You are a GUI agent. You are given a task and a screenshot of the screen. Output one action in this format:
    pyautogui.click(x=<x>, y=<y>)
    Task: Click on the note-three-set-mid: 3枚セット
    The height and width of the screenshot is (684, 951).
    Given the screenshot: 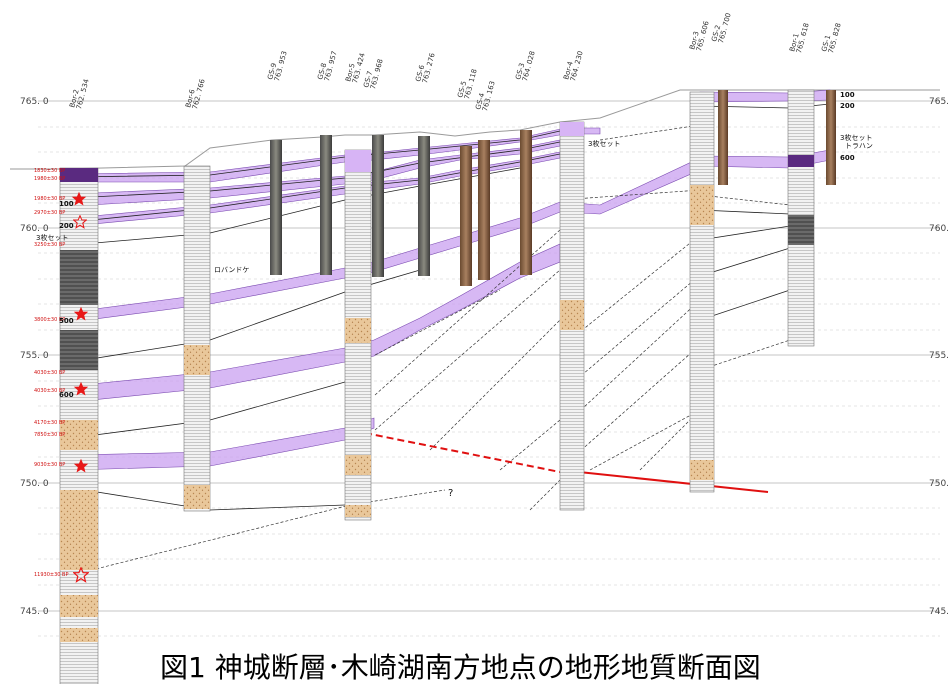 What is the action you would take?
    pyautogui.click(x=604, y=143)
    